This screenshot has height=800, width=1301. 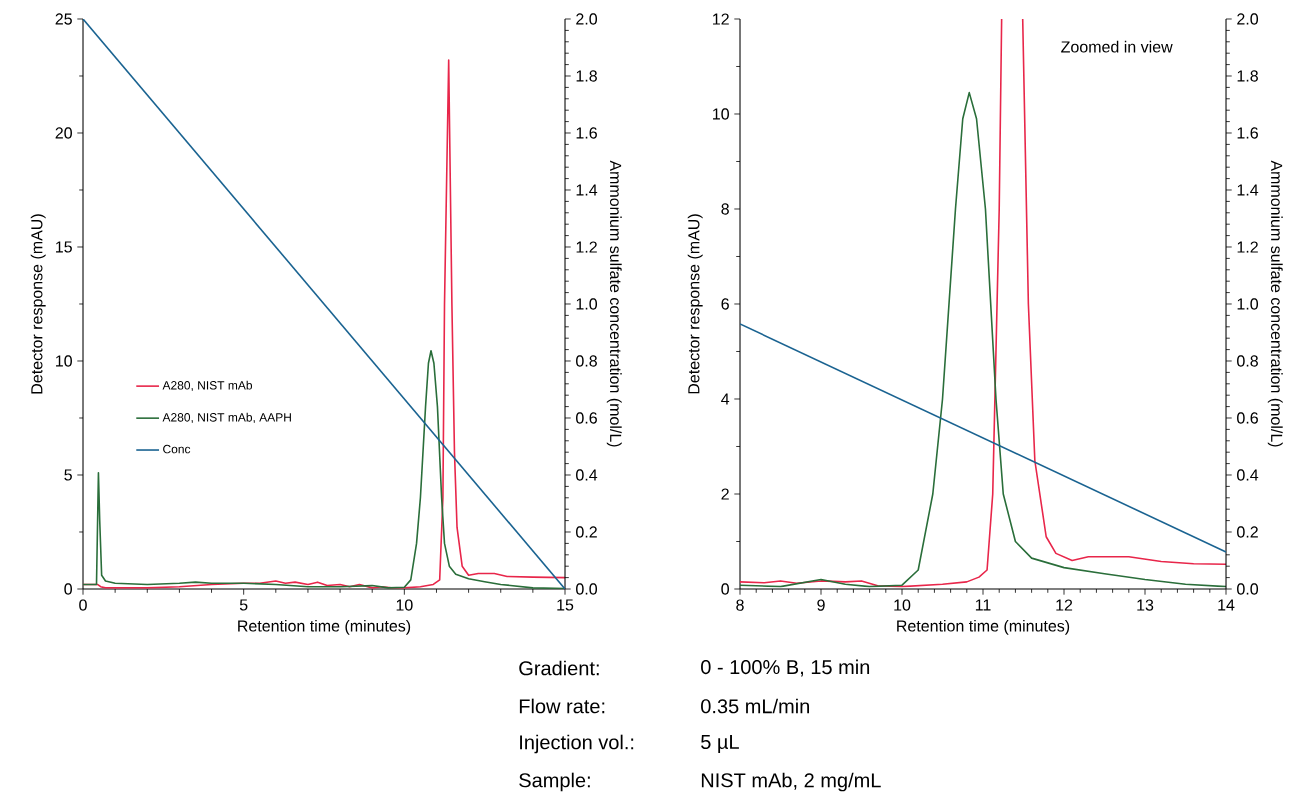 I want to click on x-tick-label: 9, so click(x=821, y=605).